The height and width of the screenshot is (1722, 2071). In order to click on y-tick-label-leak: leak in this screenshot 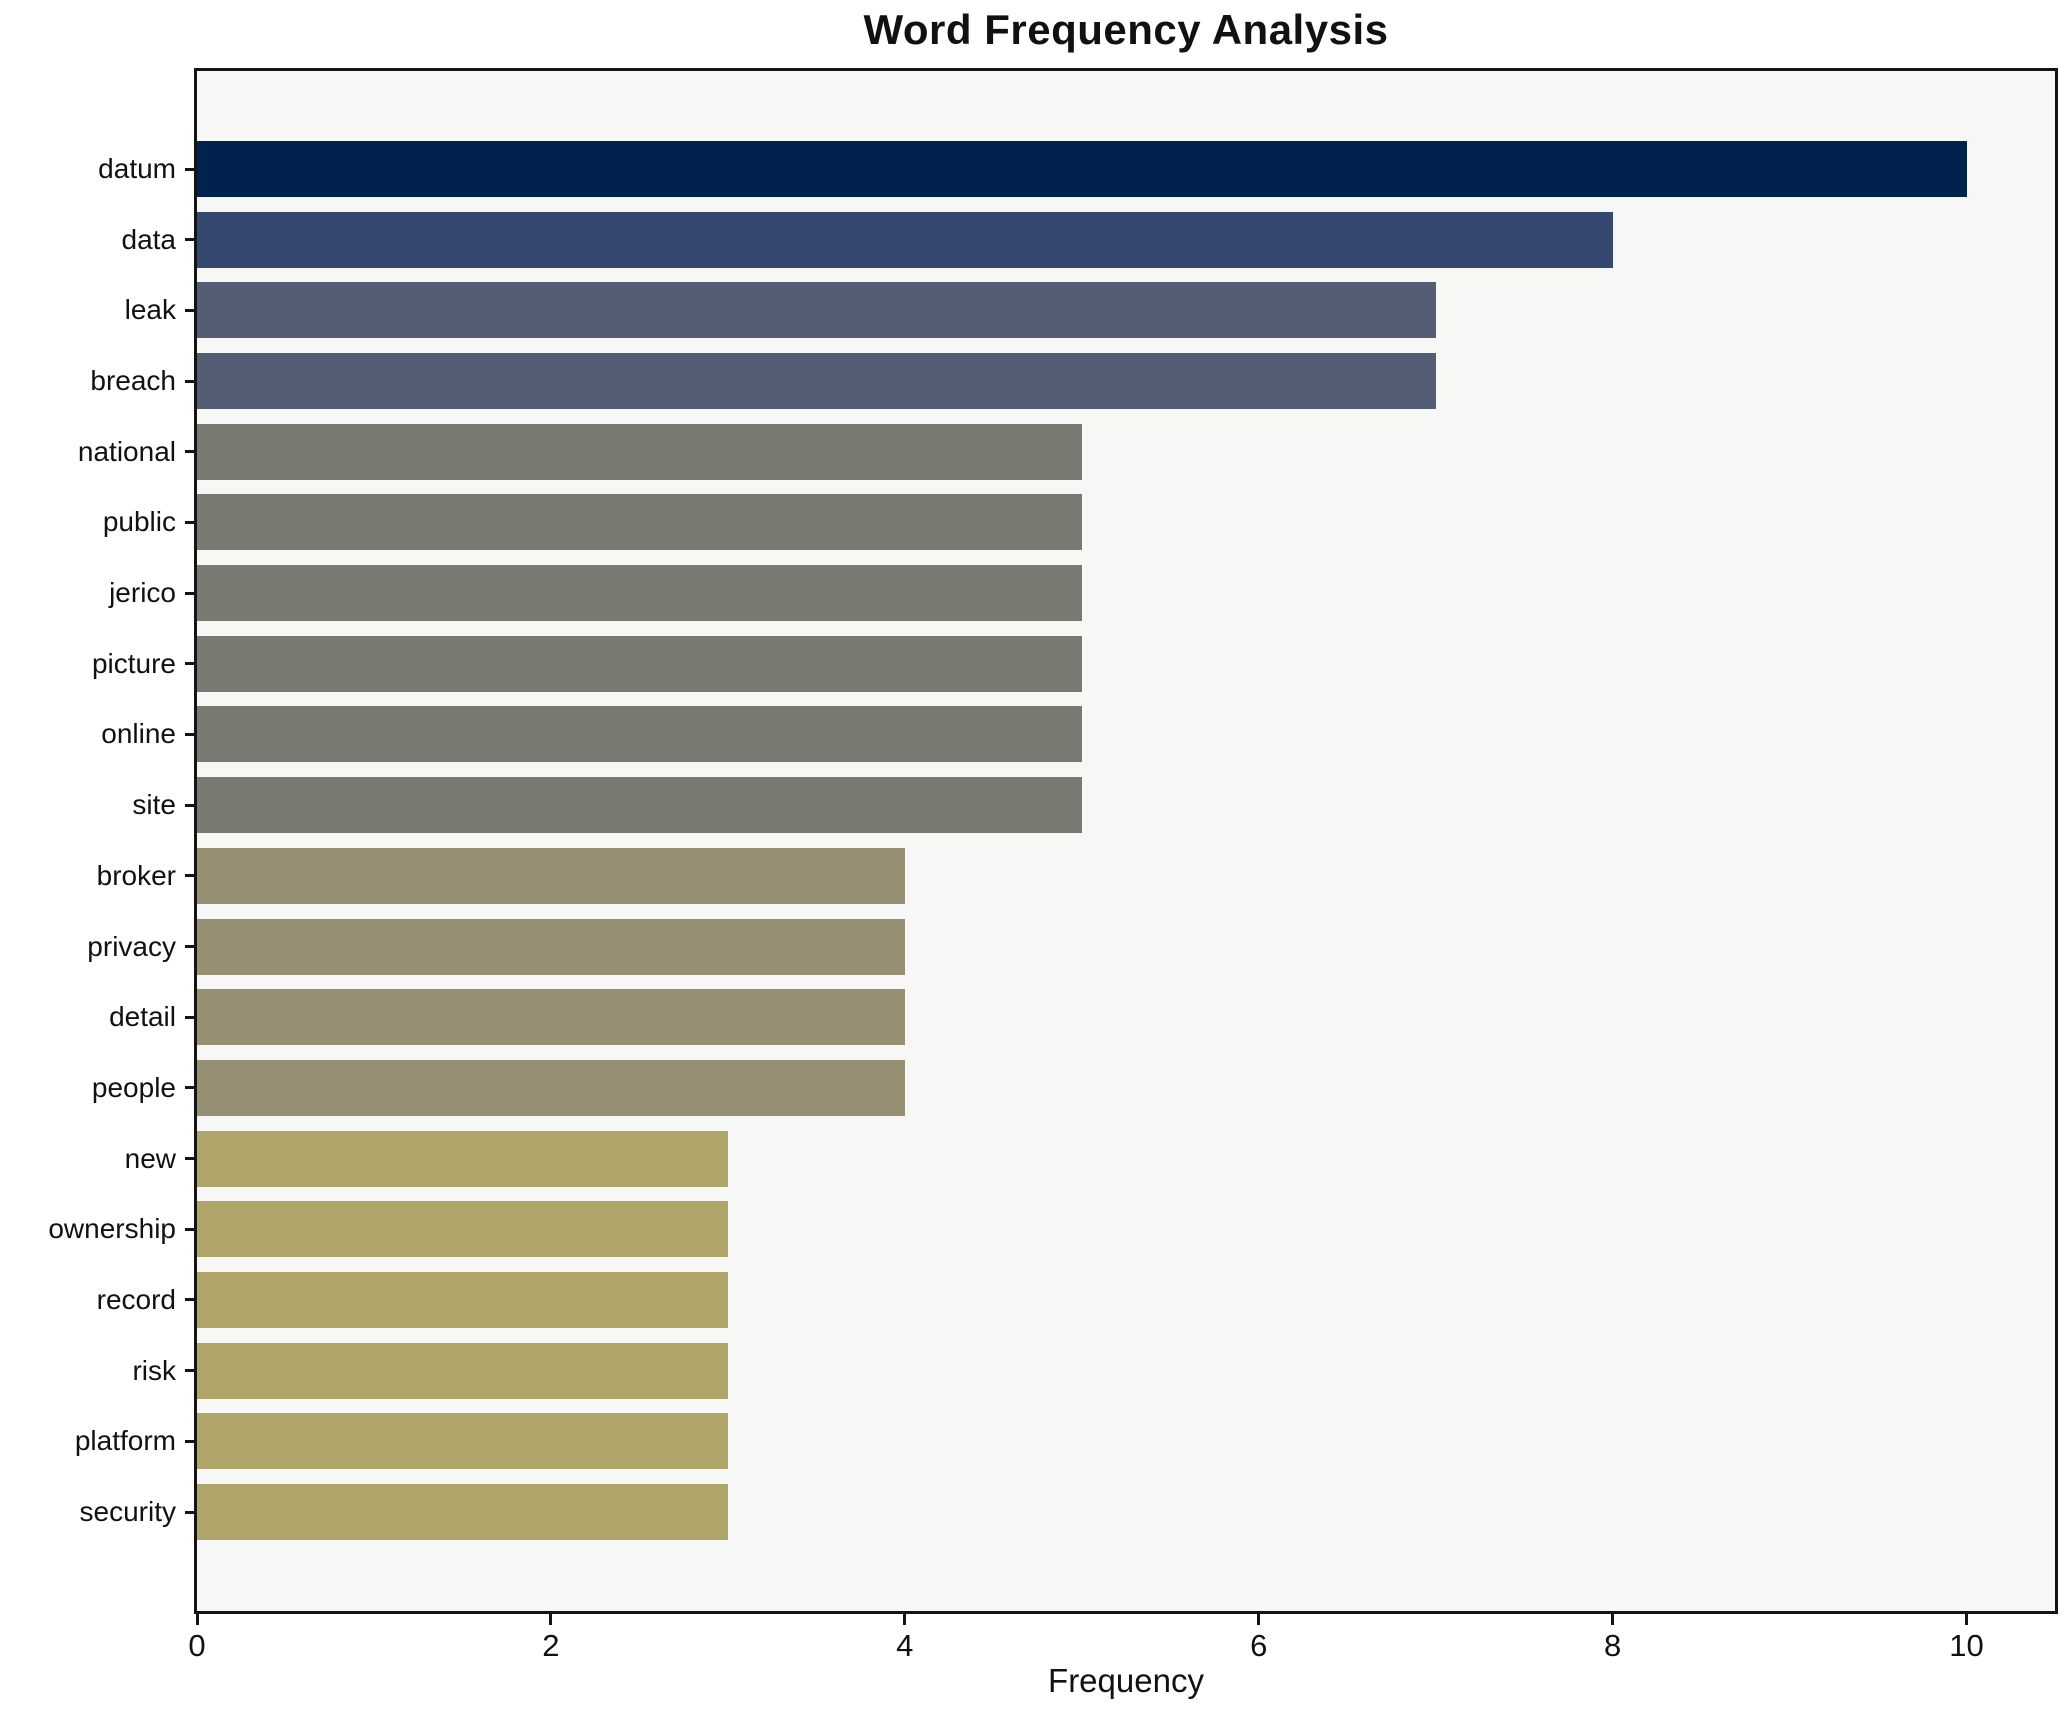, I will do `click(150, 310)`.